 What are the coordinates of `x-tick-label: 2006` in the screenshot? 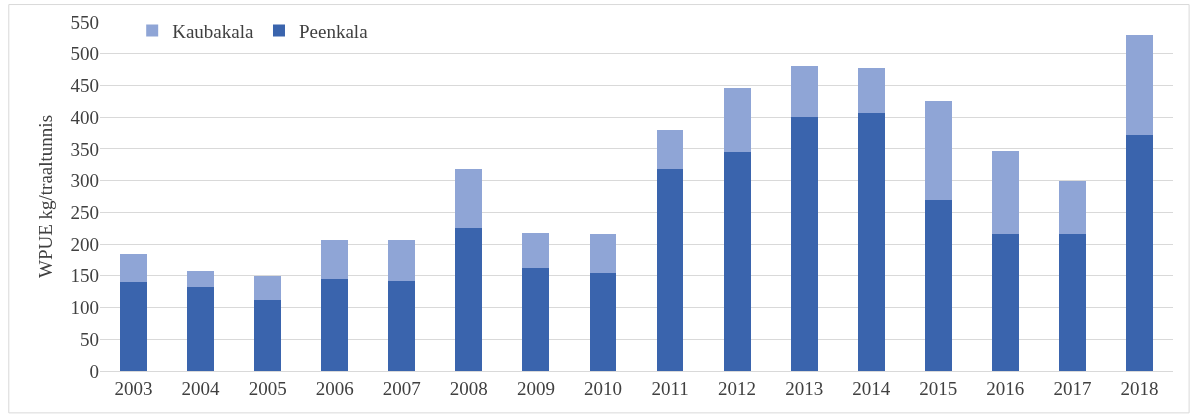 It's located at (334, 388).